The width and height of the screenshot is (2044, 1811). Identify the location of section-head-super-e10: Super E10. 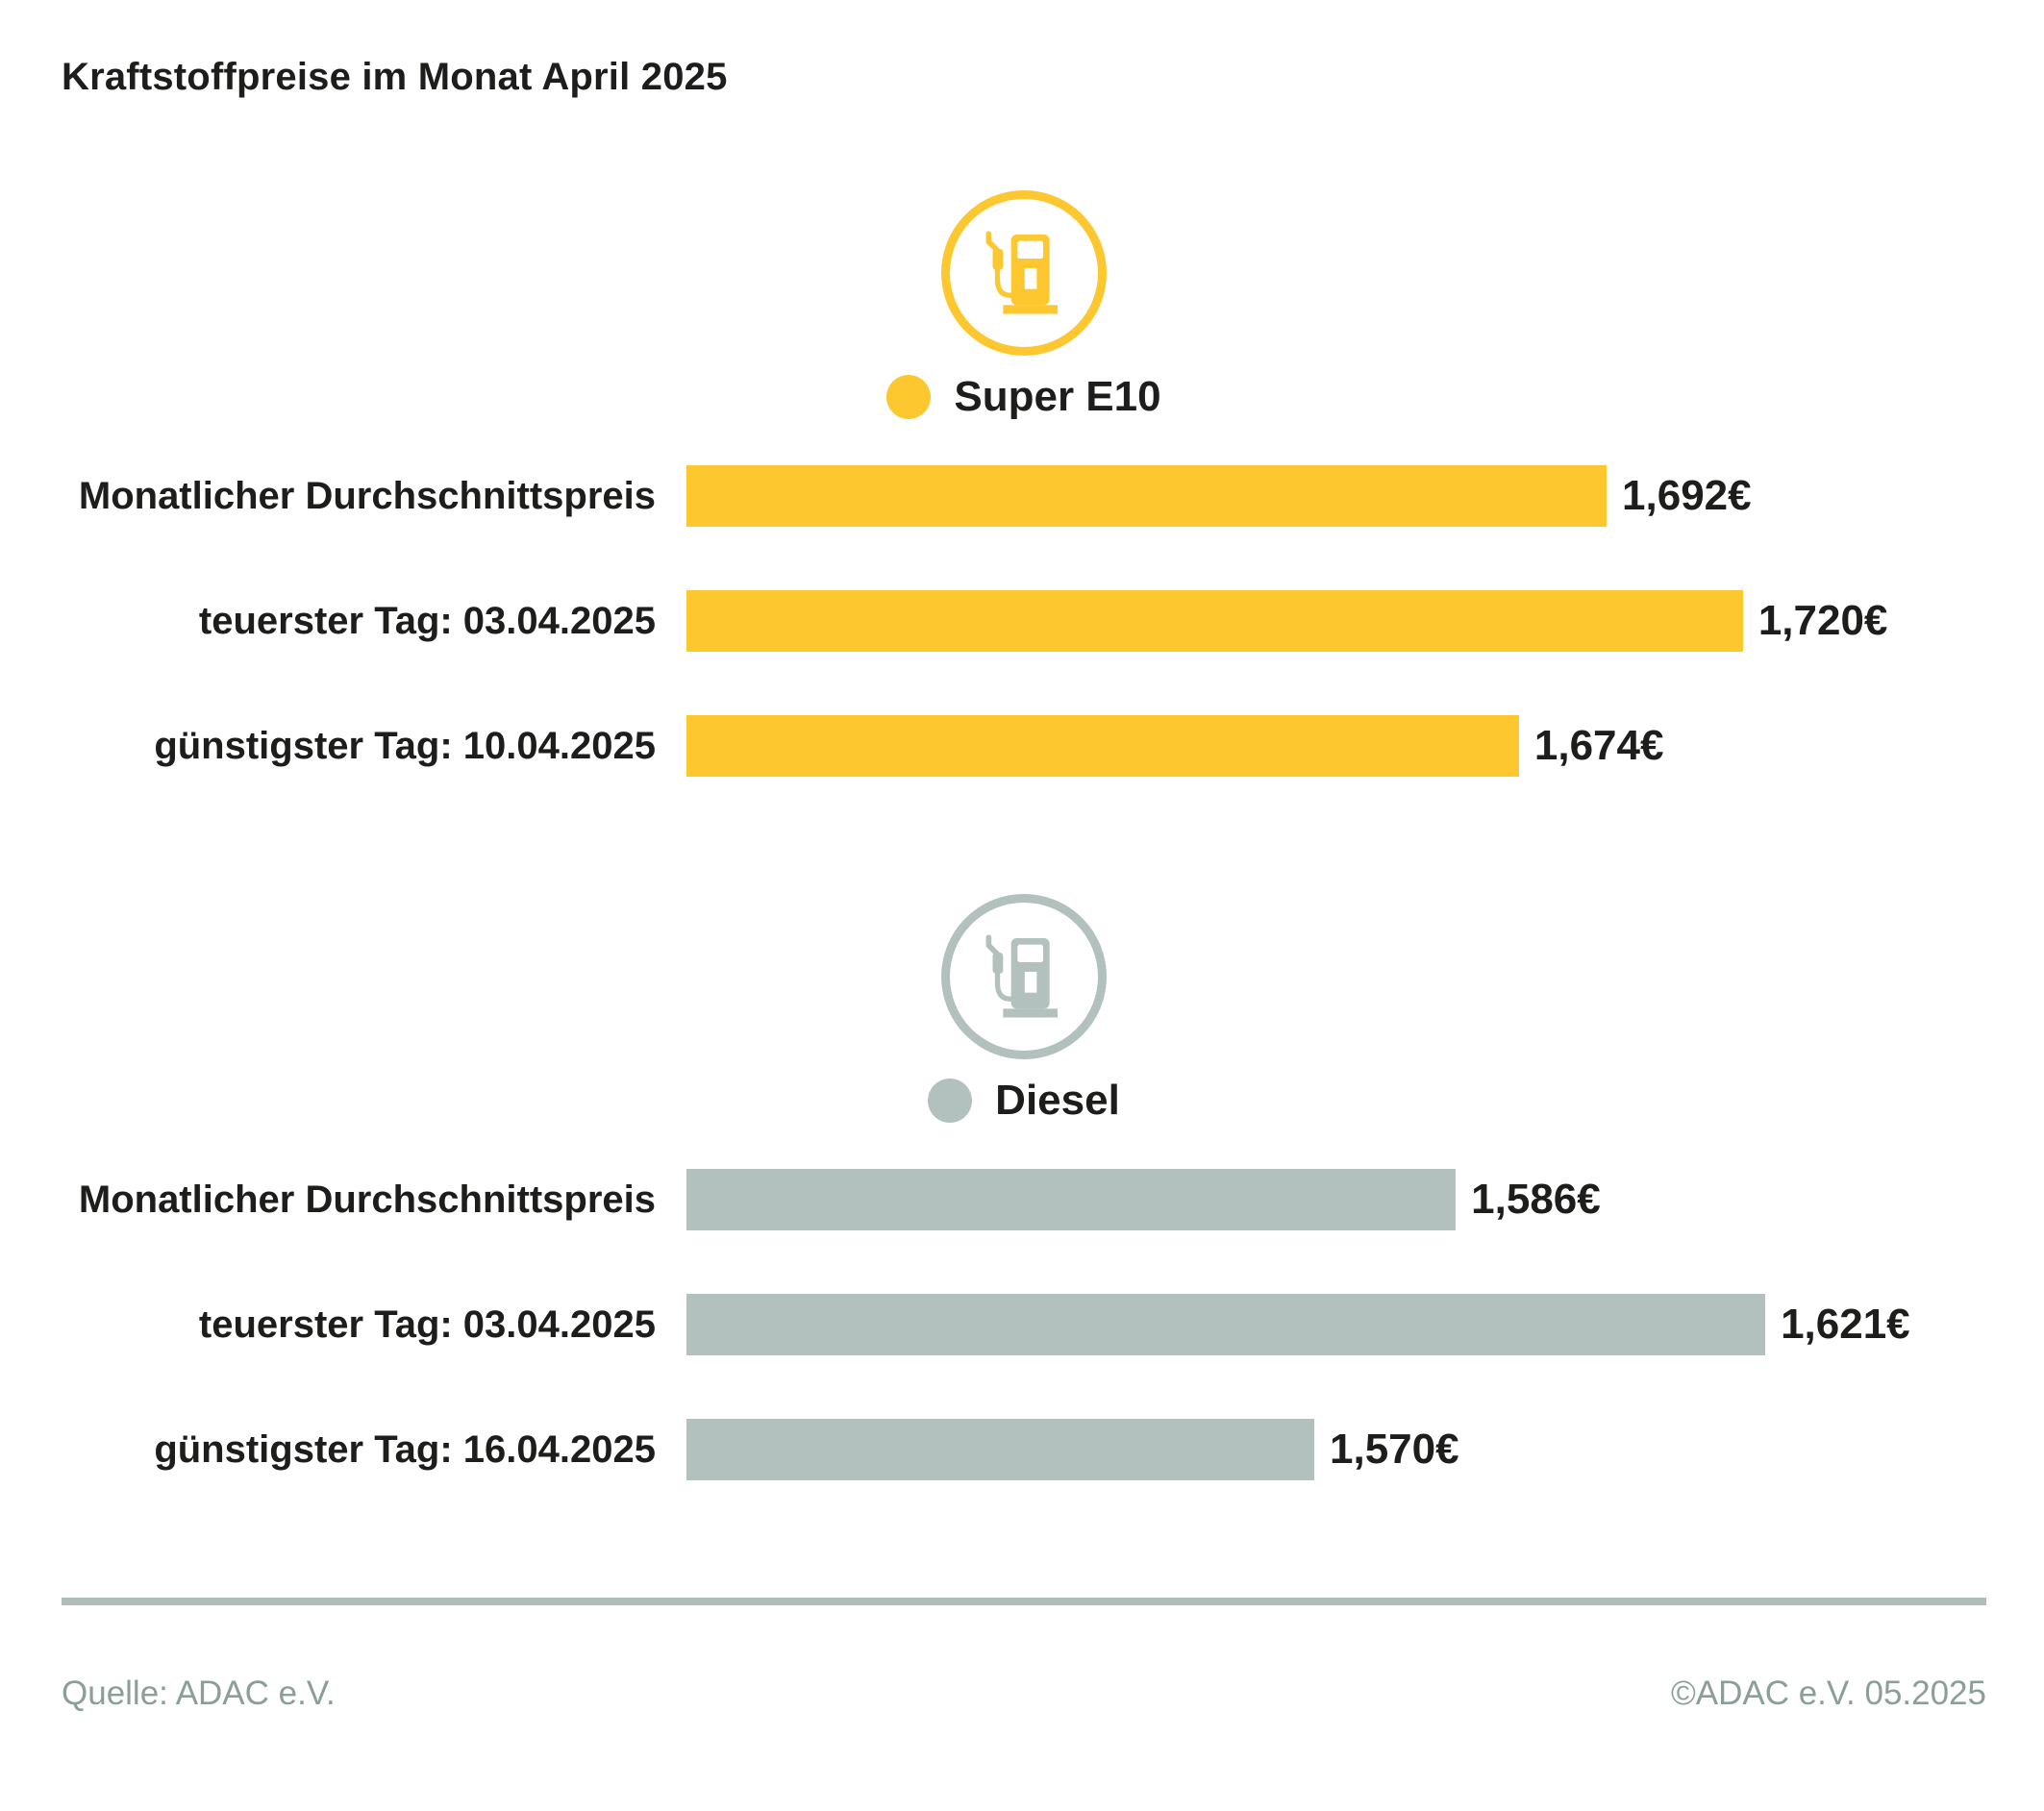
(1024, 305).